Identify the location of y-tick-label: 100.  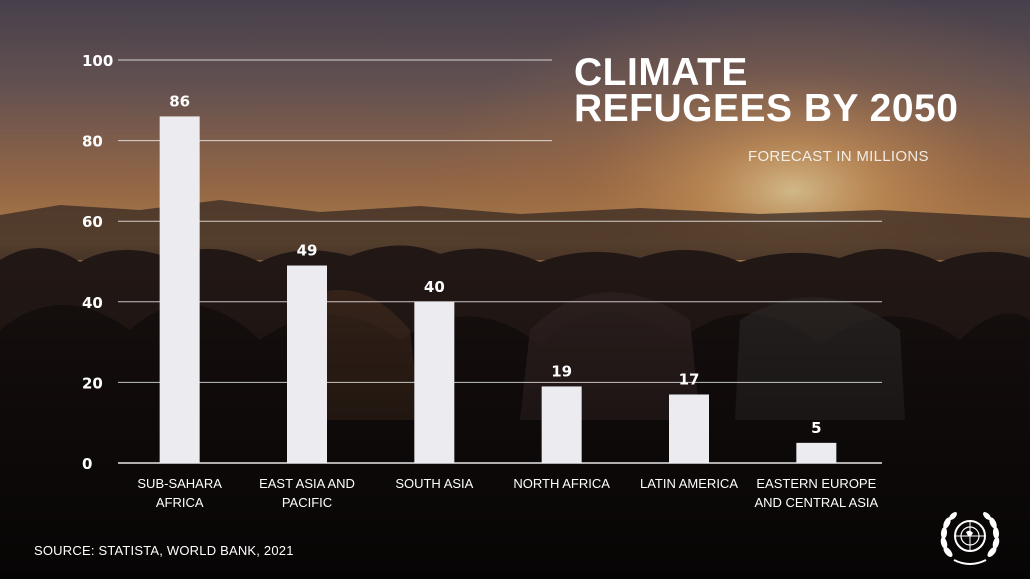
(97, 61).